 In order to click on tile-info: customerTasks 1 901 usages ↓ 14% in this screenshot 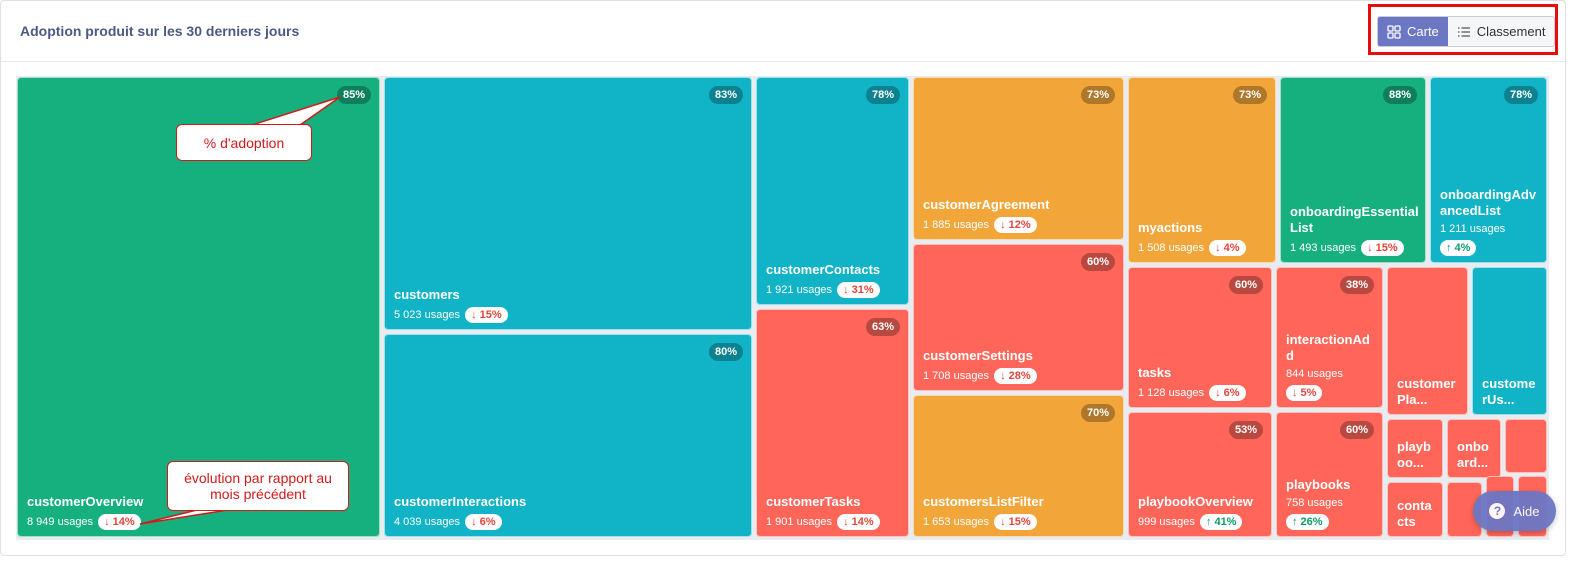, I will do `click(834, 512)`.